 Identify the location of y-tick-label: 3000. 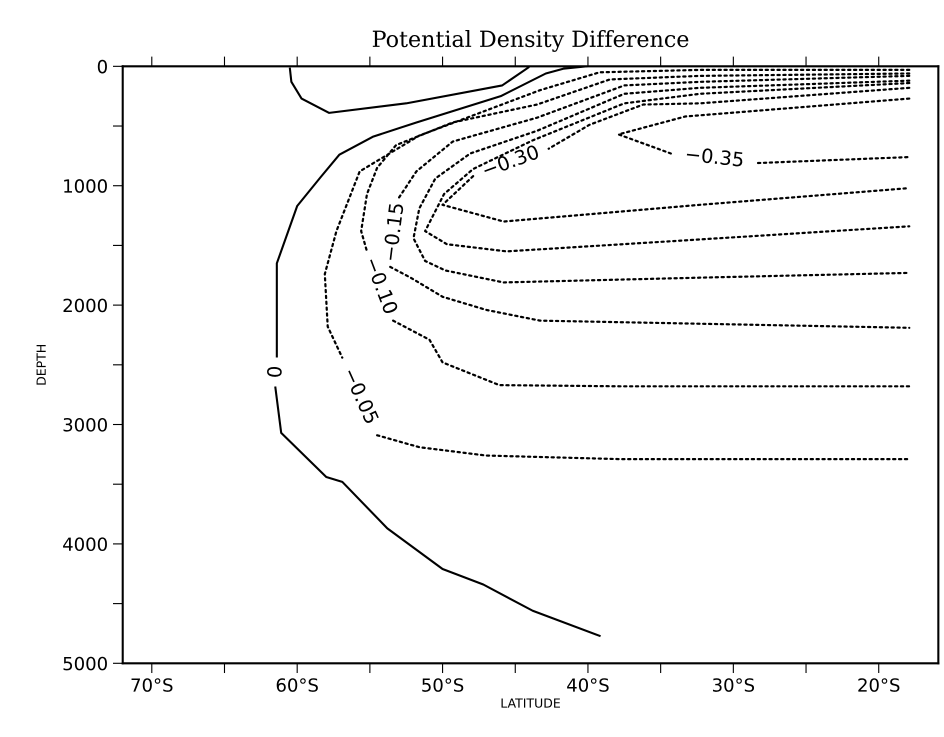
(85, 425).